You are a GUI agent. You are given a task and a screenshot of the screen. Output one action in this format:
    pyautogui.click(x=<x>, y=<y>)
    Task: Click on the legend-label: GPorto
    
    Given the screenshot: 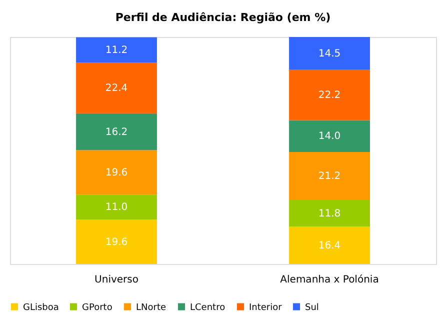 What is the action you would take?
    pyautogui.click(x=97, y=307)
    